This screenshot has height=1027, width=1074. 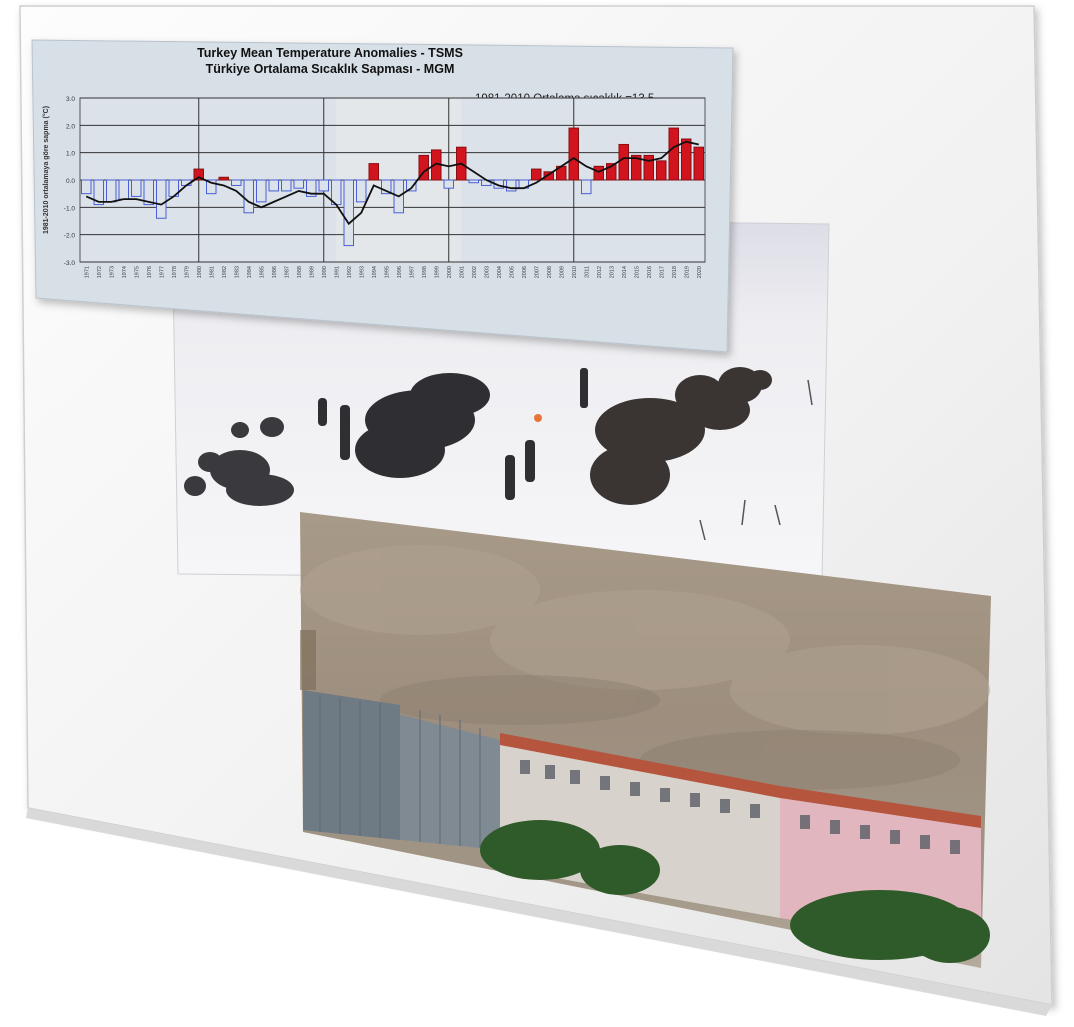 I want to click on x-tick-label: 1988, so click(x=300, y=272).